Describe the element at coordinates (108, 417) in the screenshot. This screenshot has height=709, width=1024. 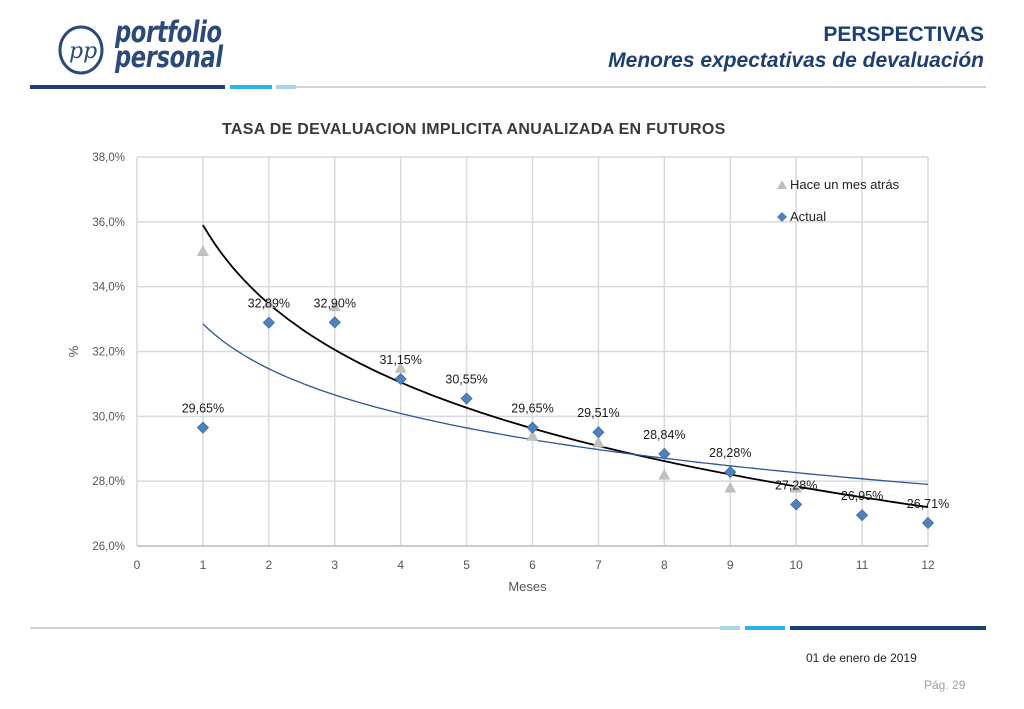
I see `y-tick-label: 30,0%` at that location.